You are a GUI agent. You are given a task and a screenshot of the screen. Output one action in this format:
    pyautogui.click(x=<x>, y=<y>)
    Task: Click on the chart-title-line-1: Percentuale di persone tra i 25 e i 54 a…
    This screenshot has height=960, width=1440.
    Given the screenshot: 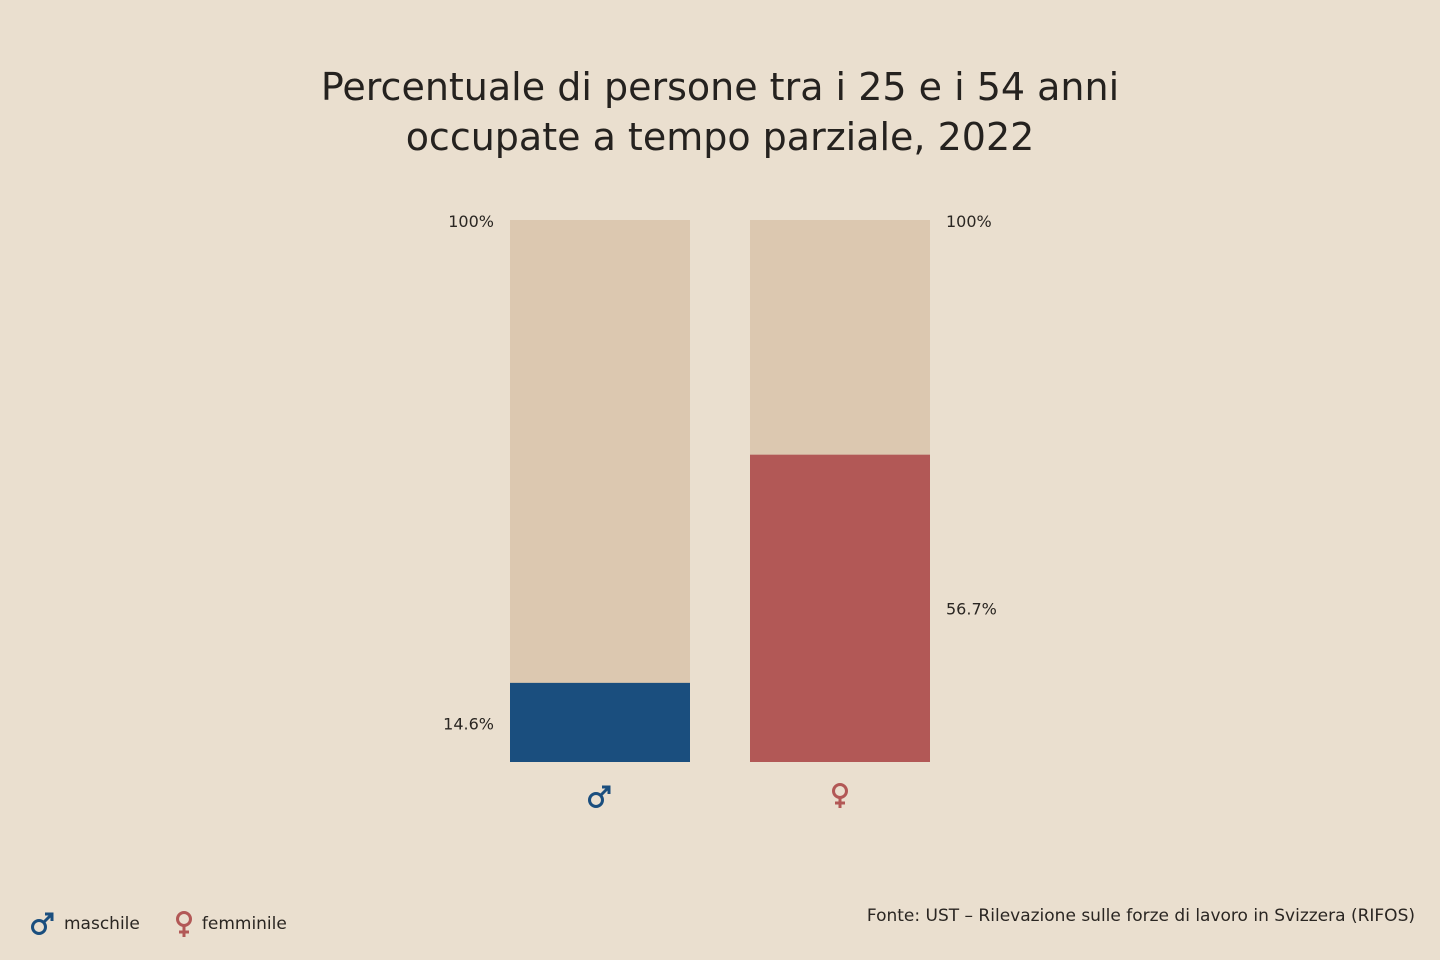 What is the action you would take?
    pyautogui.click(x=720, y=87)
    